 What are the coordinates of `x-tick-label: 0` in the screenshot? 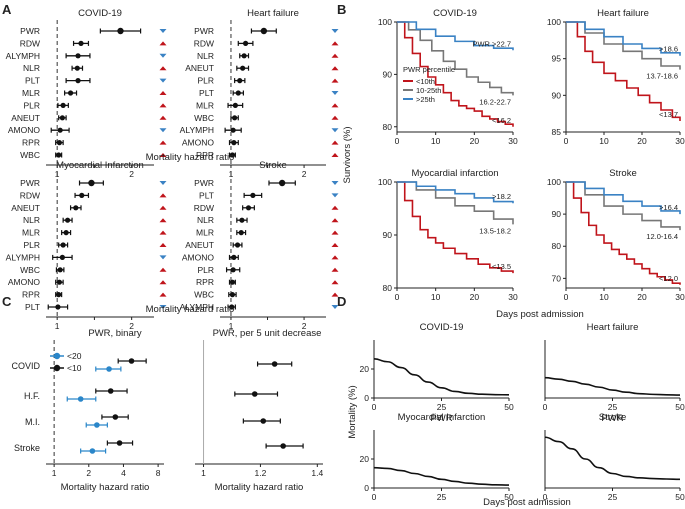 It's located at (374, 497).